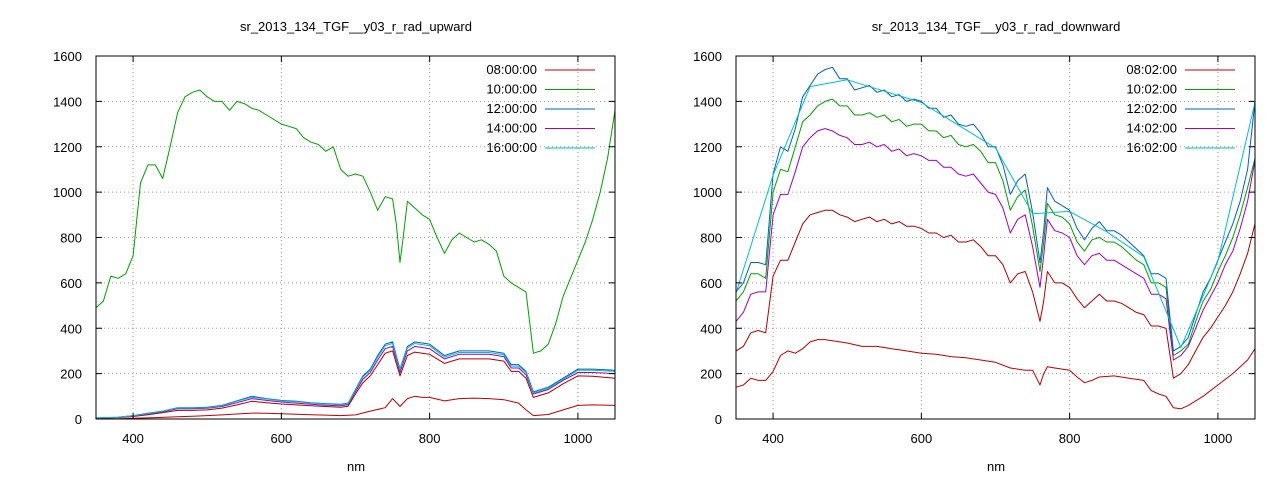  I want to click on legend-label: 12:02:00, so click(1151, 108).